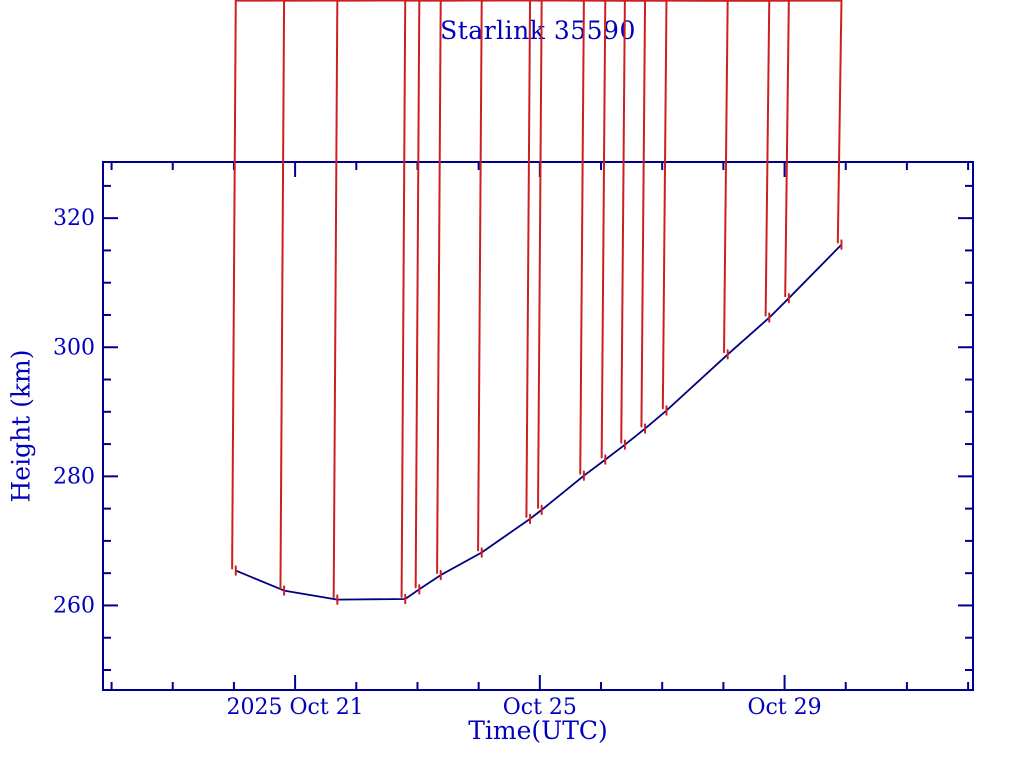  What do you see at coordinates (295, 707) in the screenshot?
I see `x-tick-label: 2025 Oct 21` at bounding box center [295, 707].